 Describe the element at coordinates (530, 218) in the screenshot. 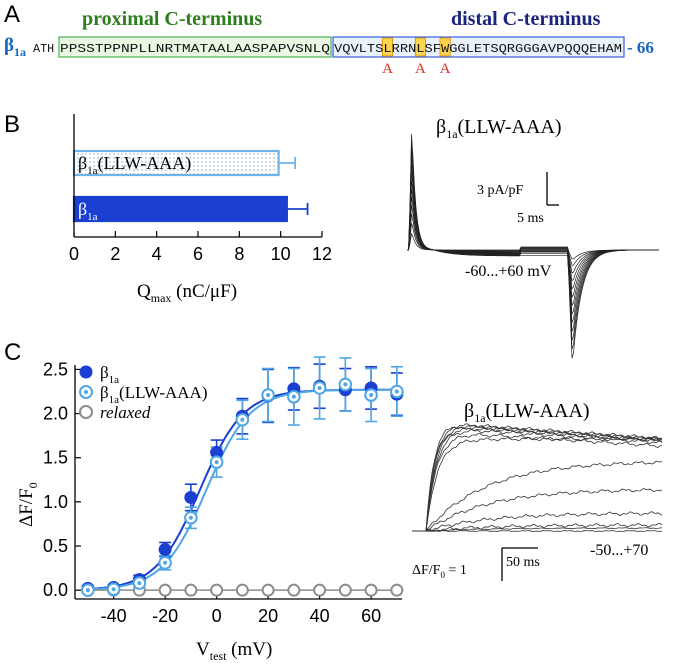

I see `scalebar-b-x-label: 5 ms` at that location.